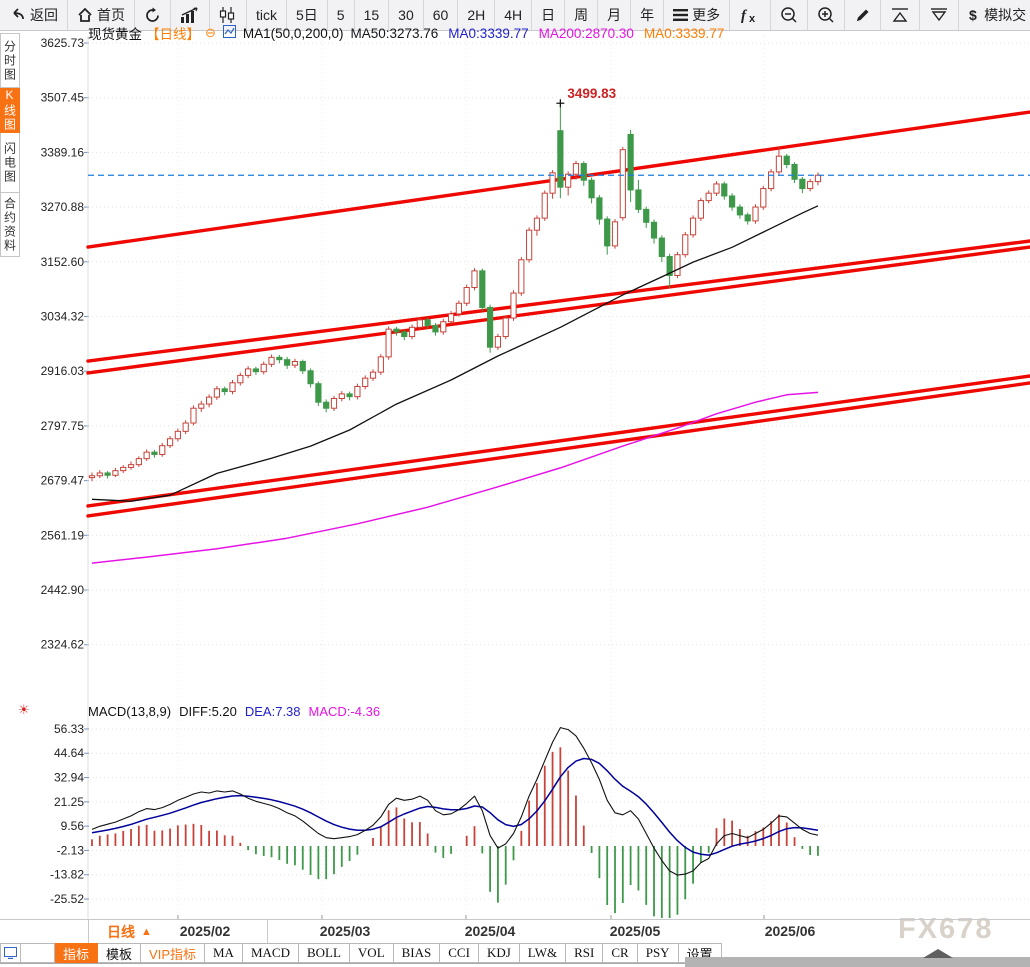  Describe the element at coordinates (441, 15) in the screenshot. I see `toolbar-button-60: 60` at that location.